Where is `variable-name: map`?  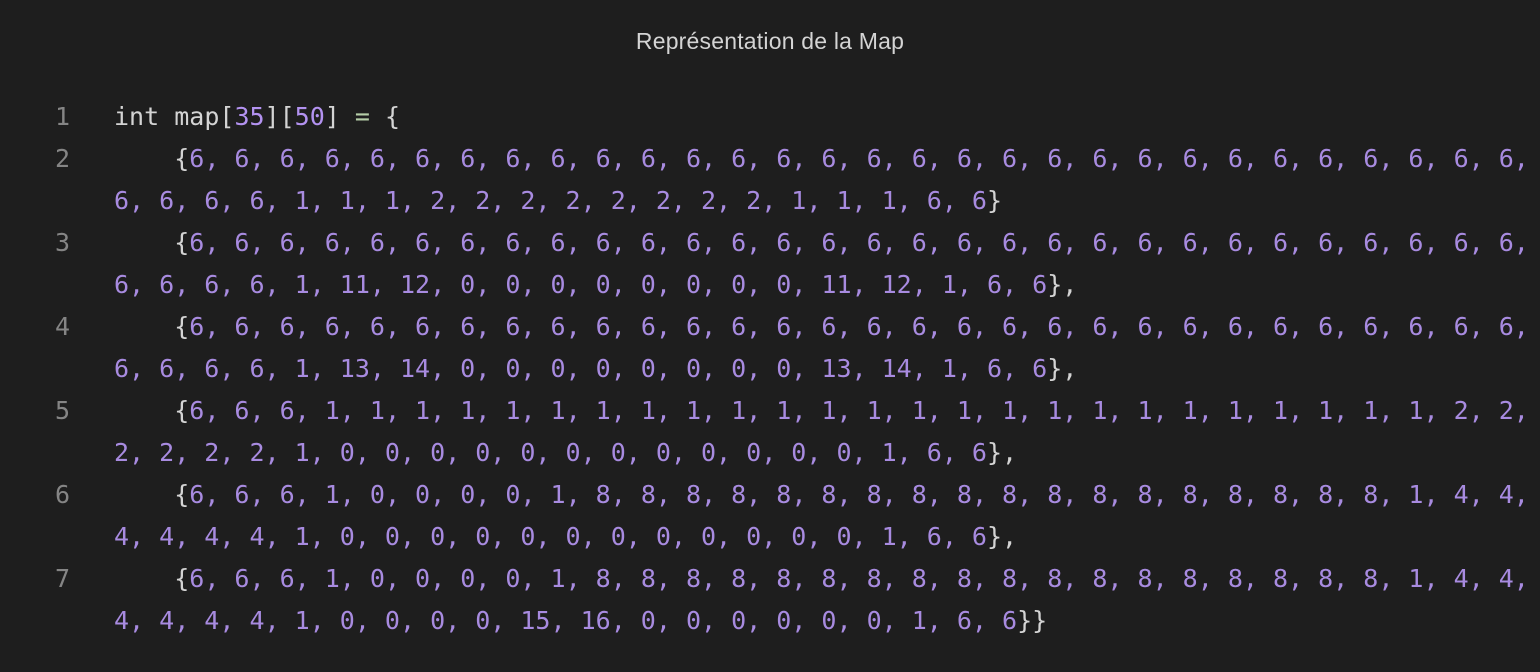
variable-name: map is located at coordinates (197, 116).